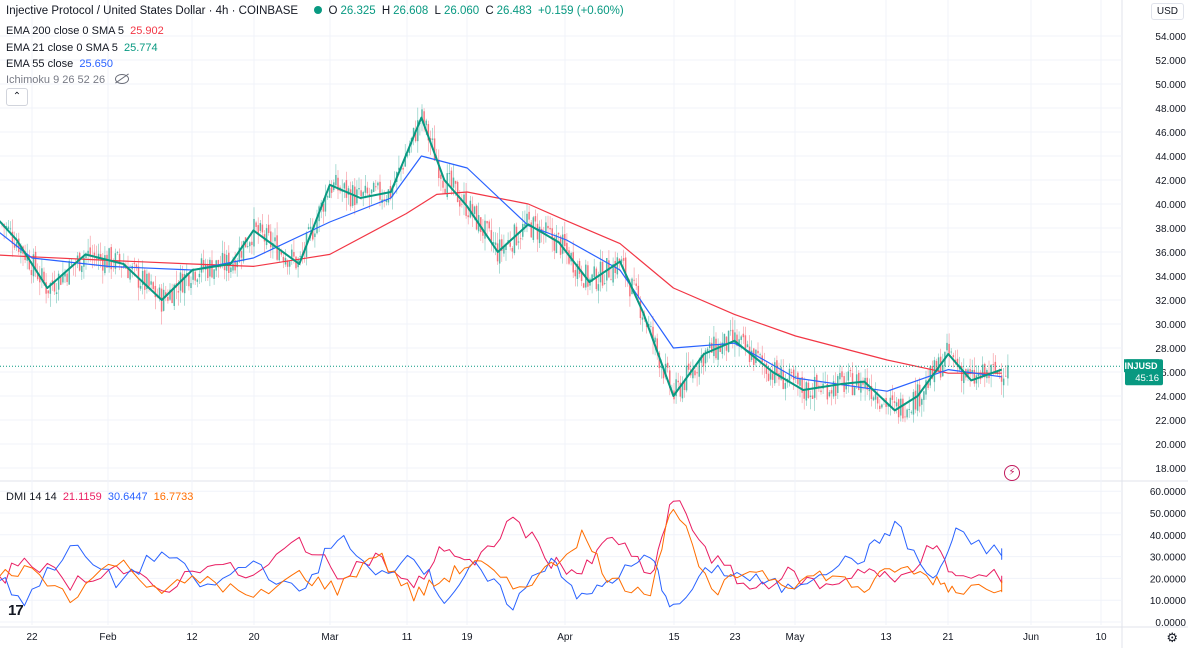 The image size is (1188, 648). I want to click on collapse-legend-button: ⌃, so click(17, 97).